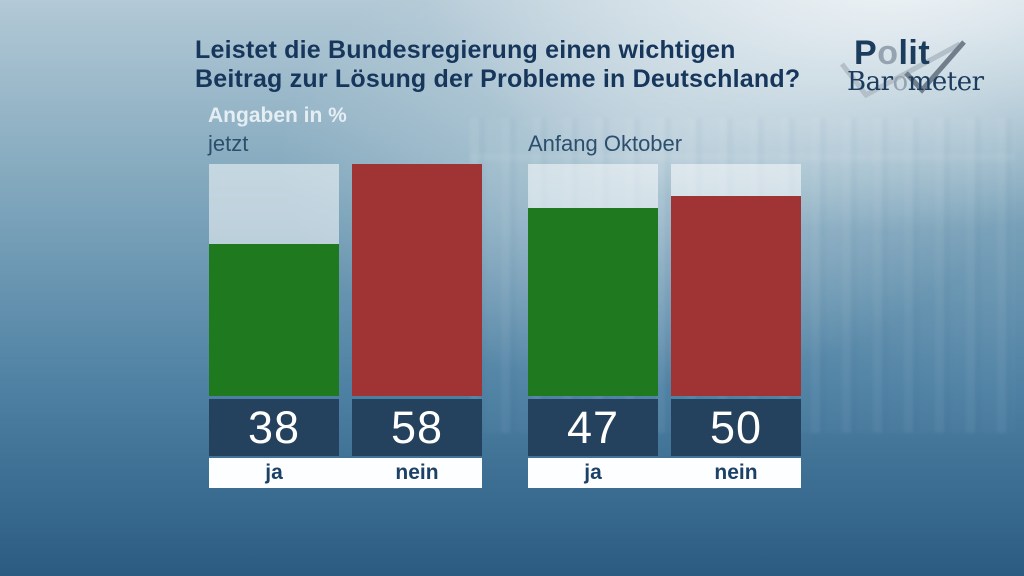 This screenshot has height=576, width=1024. I want to click on value-box-ja: 38, so click(274, 427).